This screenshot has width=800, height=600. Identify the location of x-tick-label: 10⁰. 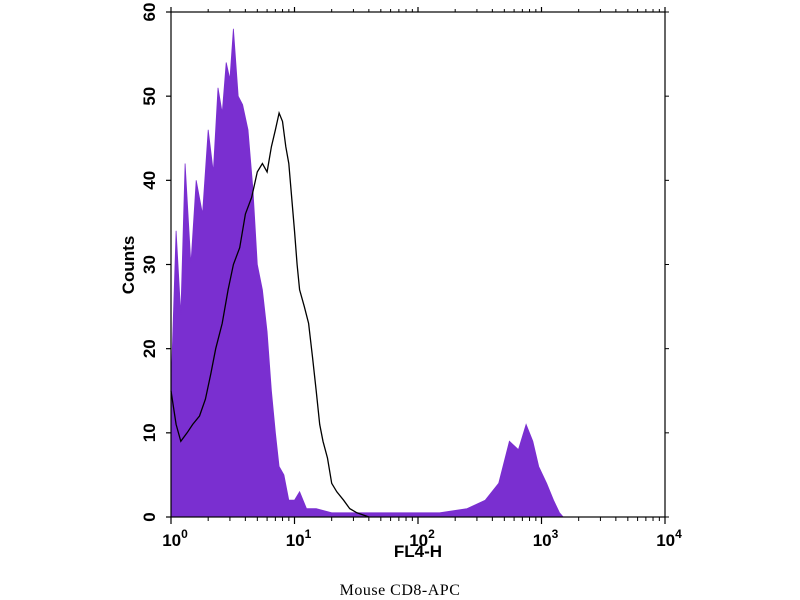
(175, 538).